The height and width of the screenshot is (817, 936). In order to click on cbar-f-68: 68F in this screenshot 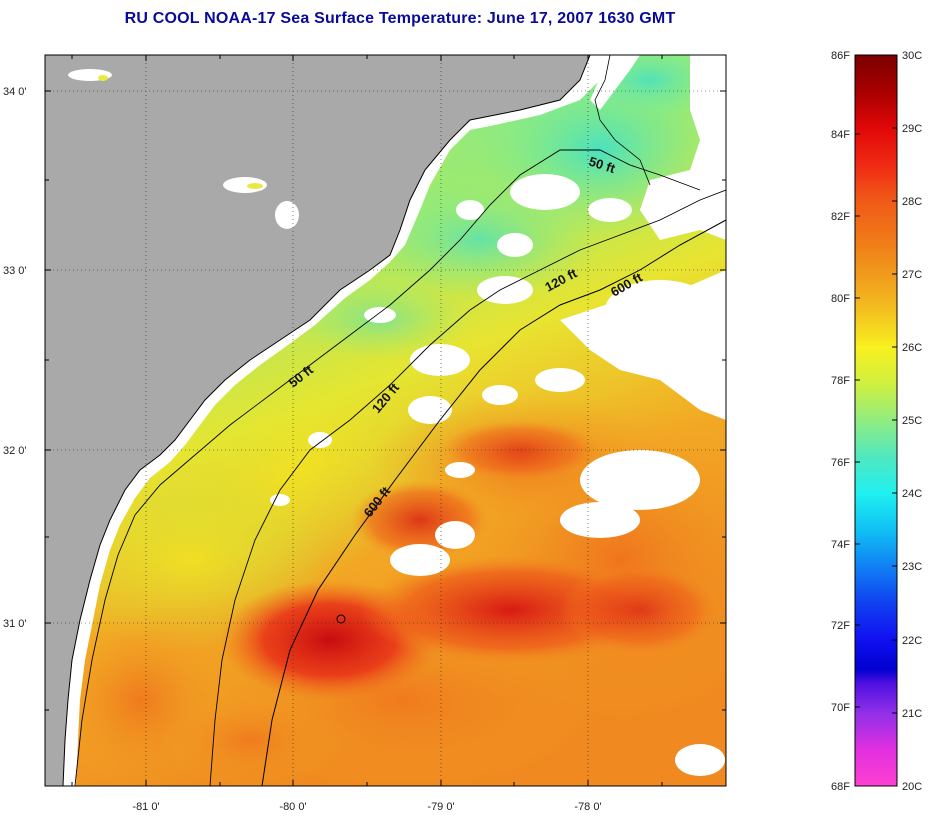, I will do `click(840, 787)`.